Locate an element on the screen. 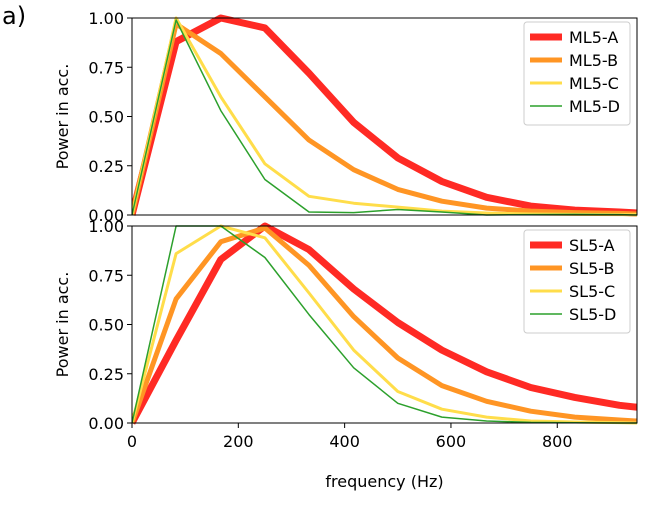 The height and width of the screenshot is (512, 658). x-tick-label: 0 is located at coordinates (132, 441).